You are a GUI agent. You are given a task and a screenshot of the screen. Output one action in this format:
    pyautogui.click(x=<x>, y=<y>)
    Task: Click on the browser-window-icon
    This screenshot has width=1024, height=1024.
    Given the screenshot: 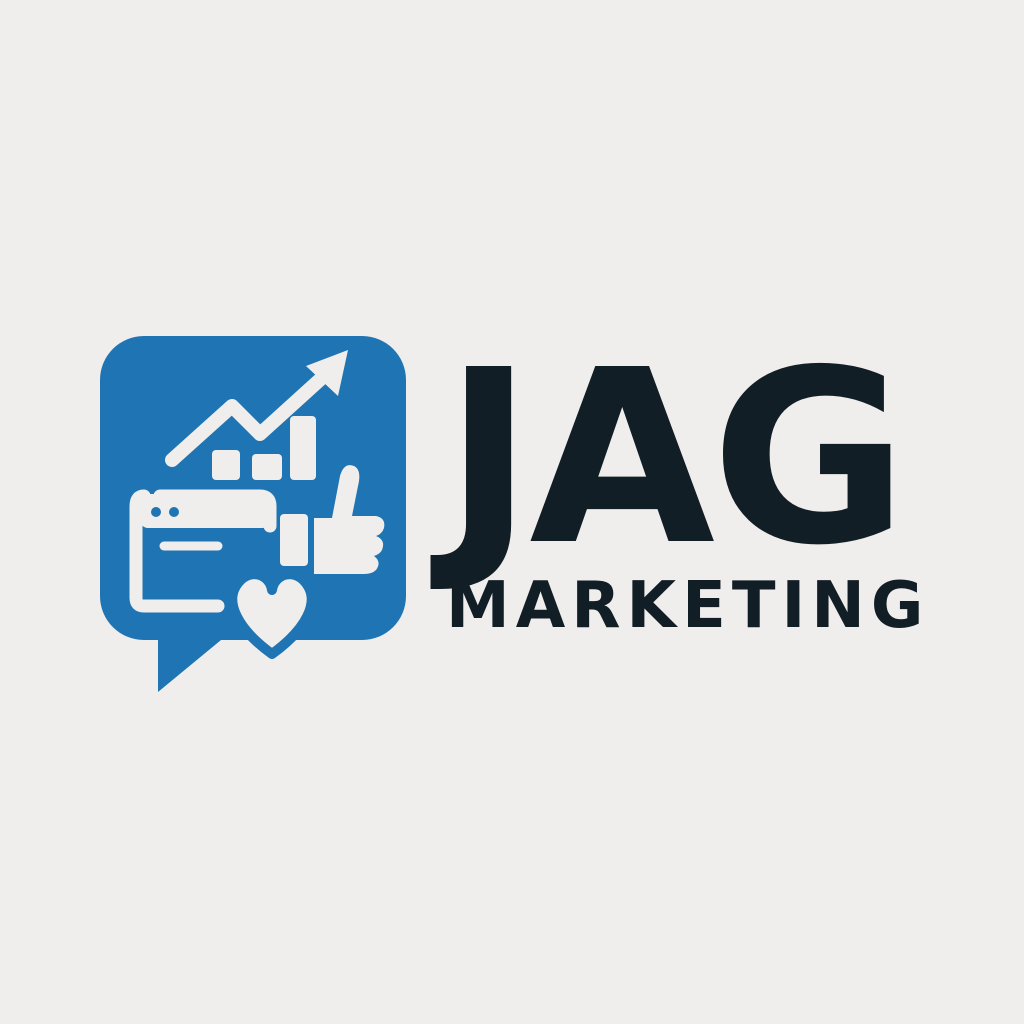 What is the action you would take?
    pyautogui.click(x=203, y=551)
    